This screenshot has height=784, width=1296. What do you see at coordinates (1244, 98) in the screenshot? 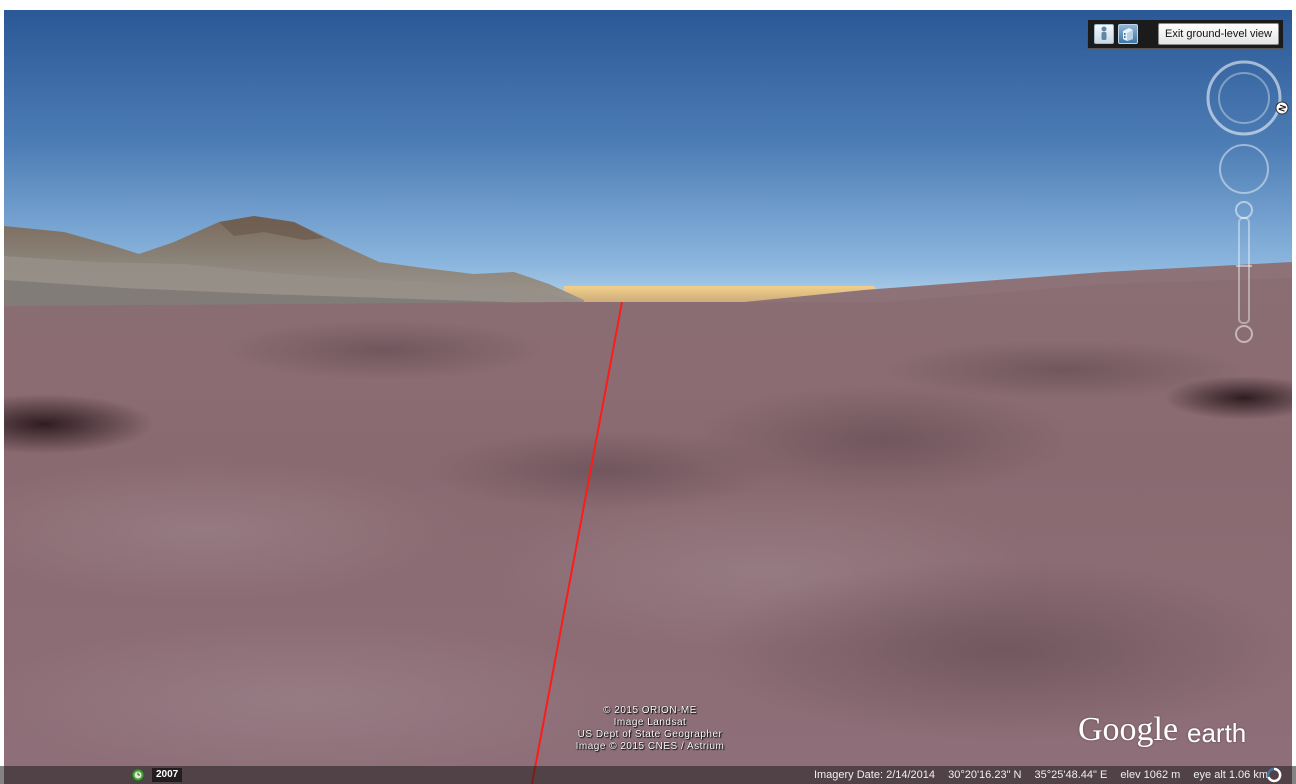
I see `look-joystick-icon` at bounding box center [1244, 98].